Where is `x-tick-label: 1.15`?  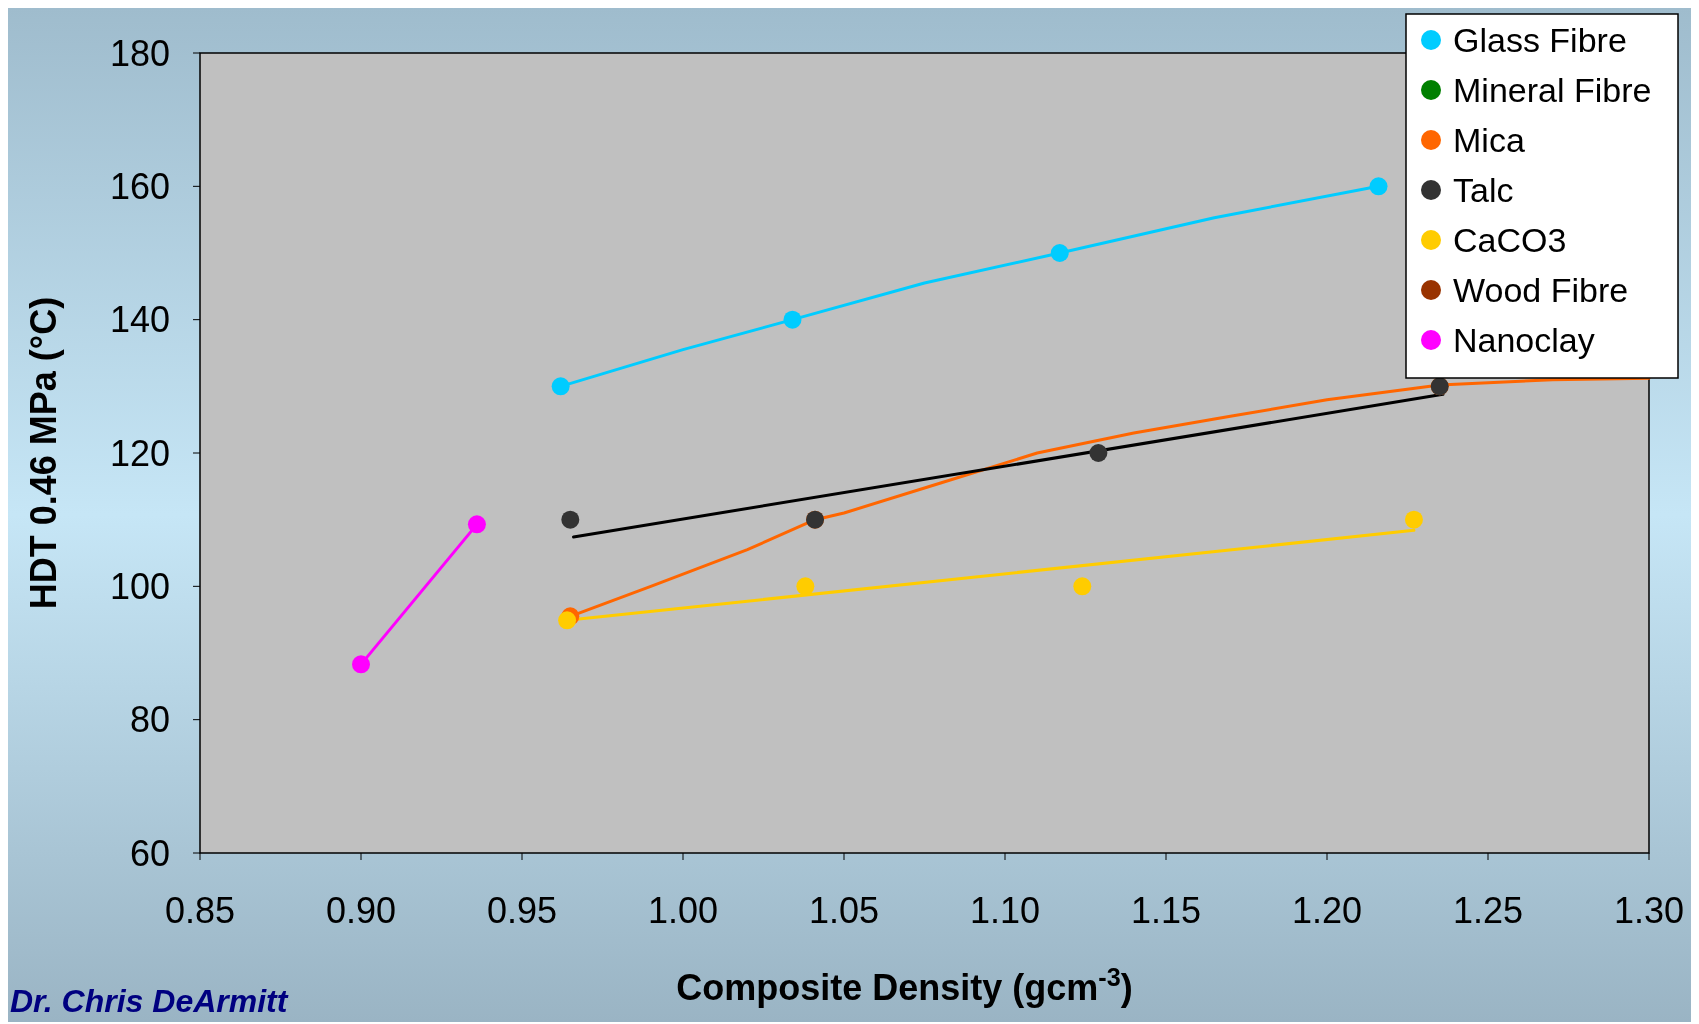 x-tick-label: 1.15 is located at coordinates (1166, 910).